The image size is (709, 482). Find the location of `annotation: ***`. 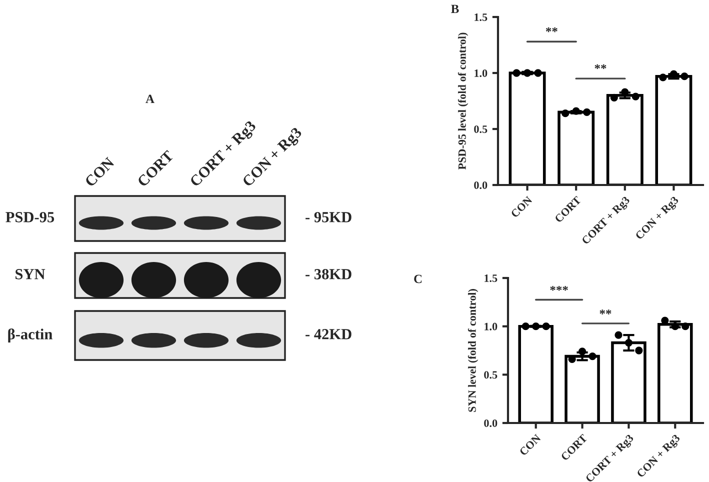

annotation: *** is located at coordinates (559, 288).